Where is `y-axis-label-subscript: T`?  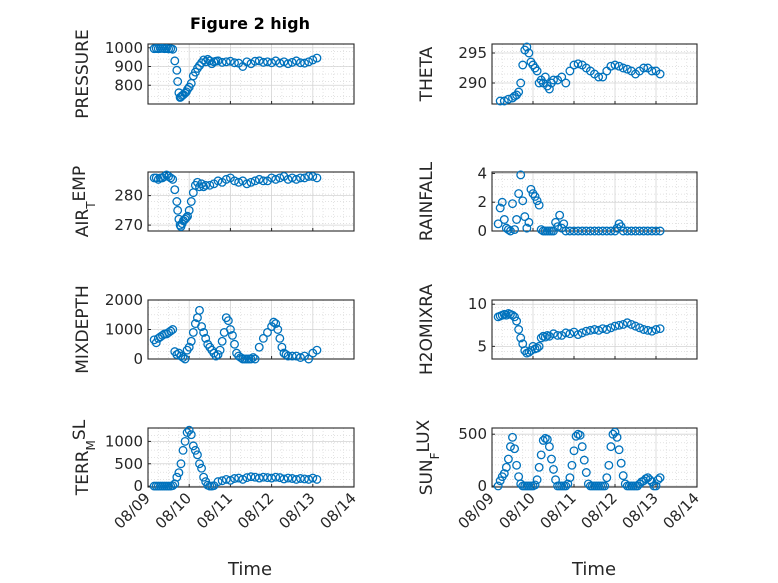
y-axis-label-subscript: T is located at coordinates (91, 205).